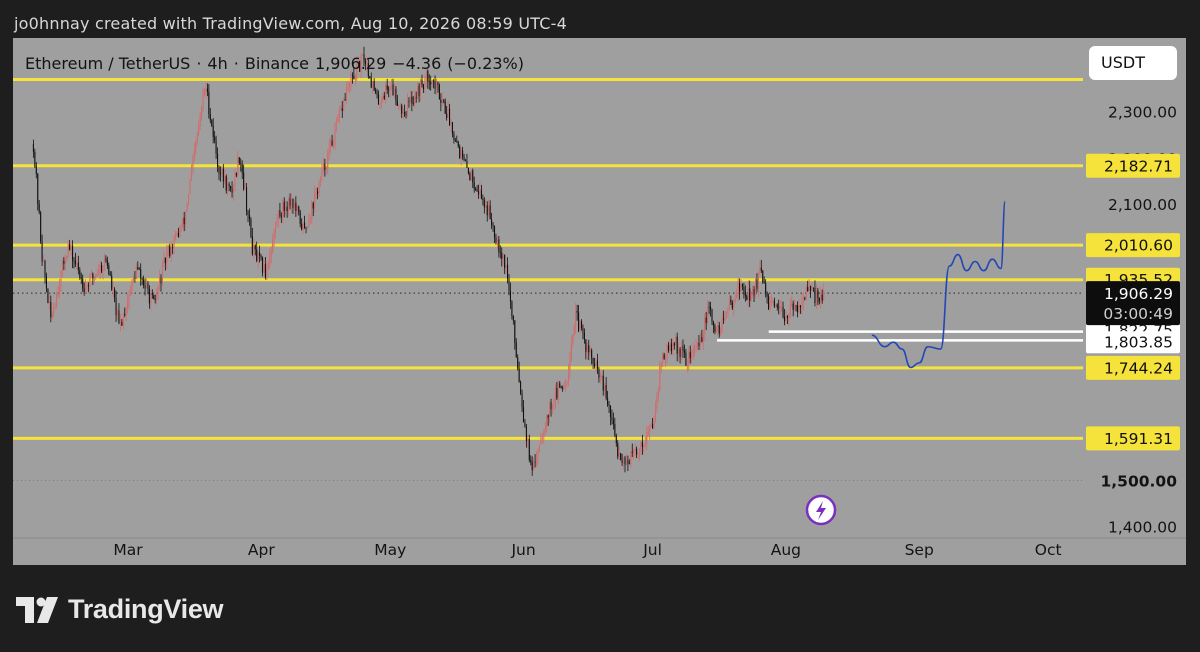 The height and width of the screenshot is (652, 1200). I want to click on symbol-interval: 4h, so click(217, 63).